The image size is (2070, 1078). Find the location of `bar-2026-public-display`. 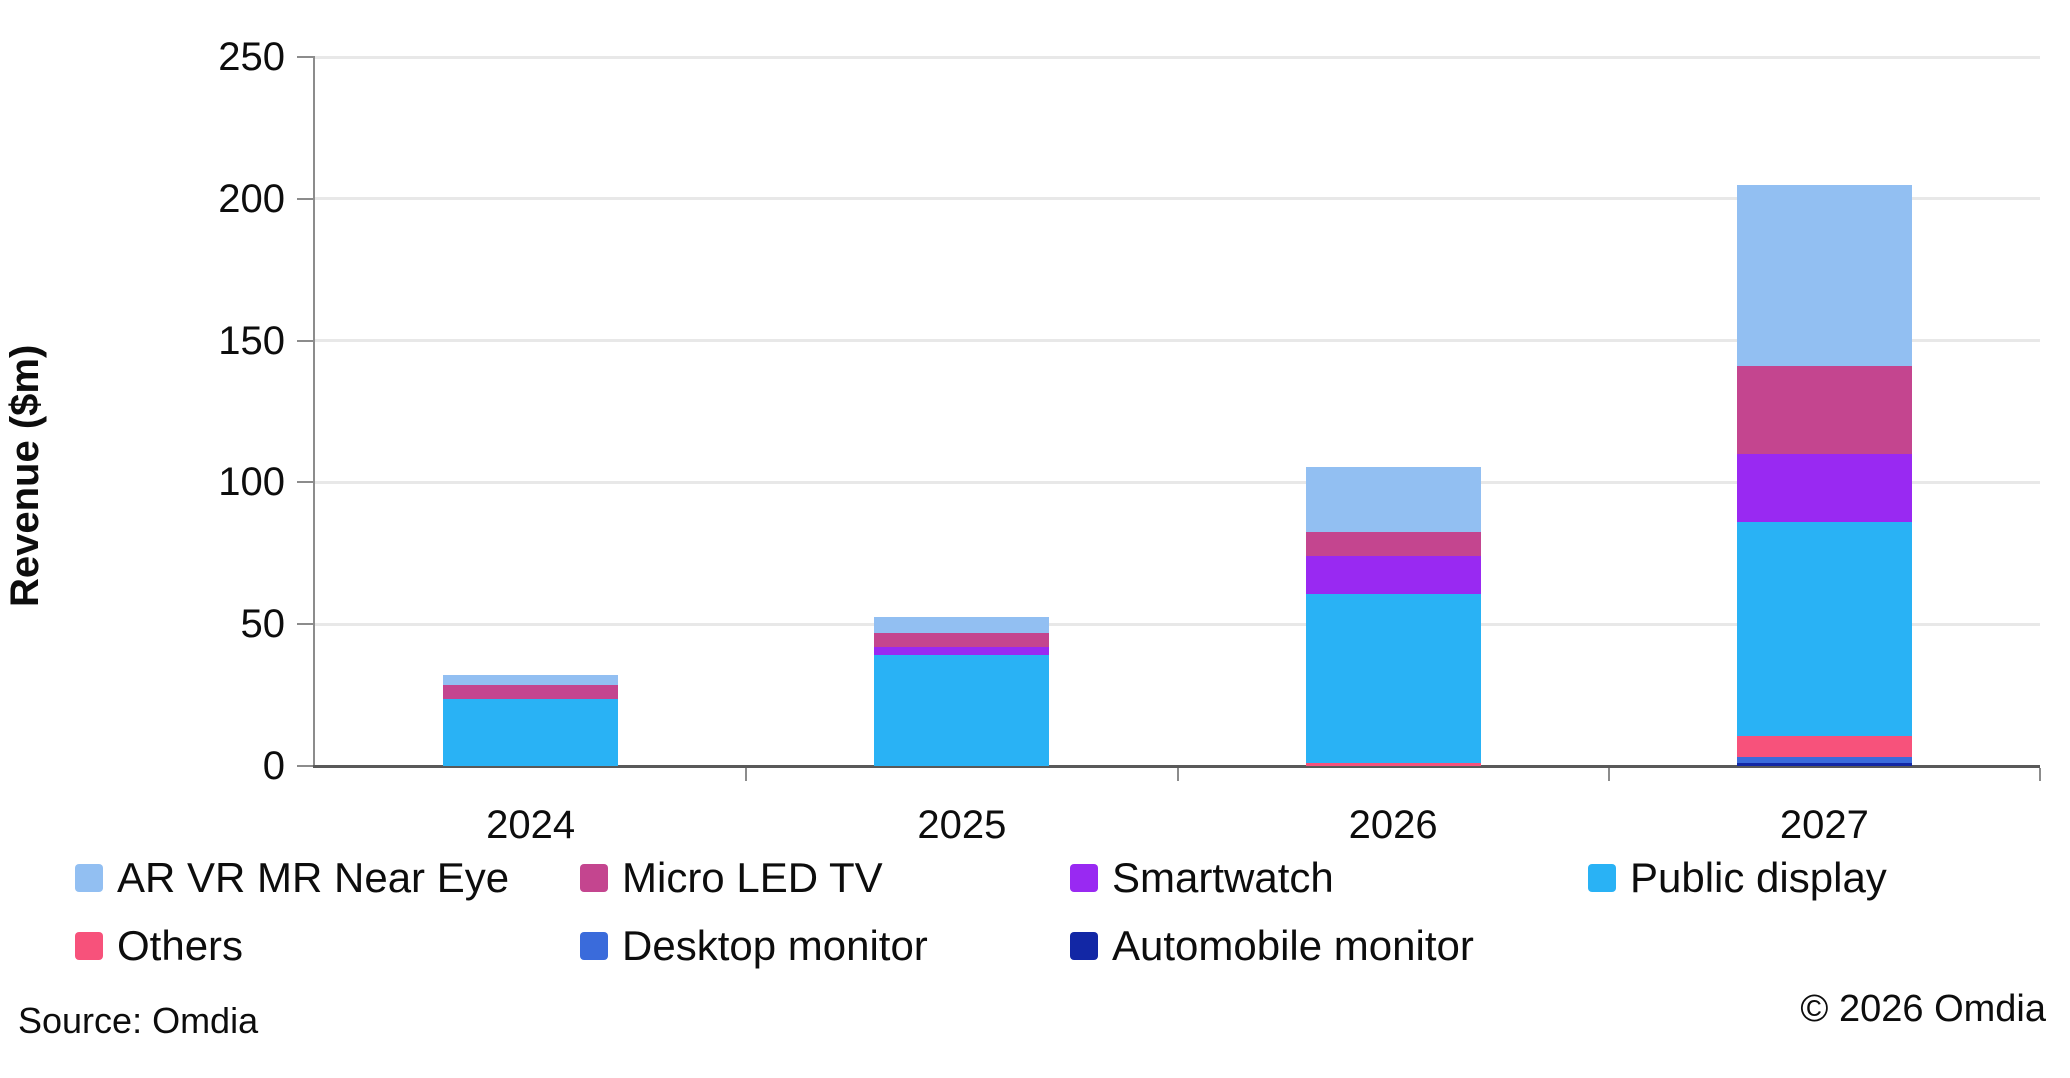

bar-2026-public-display is located at coordinates (1393, 679).